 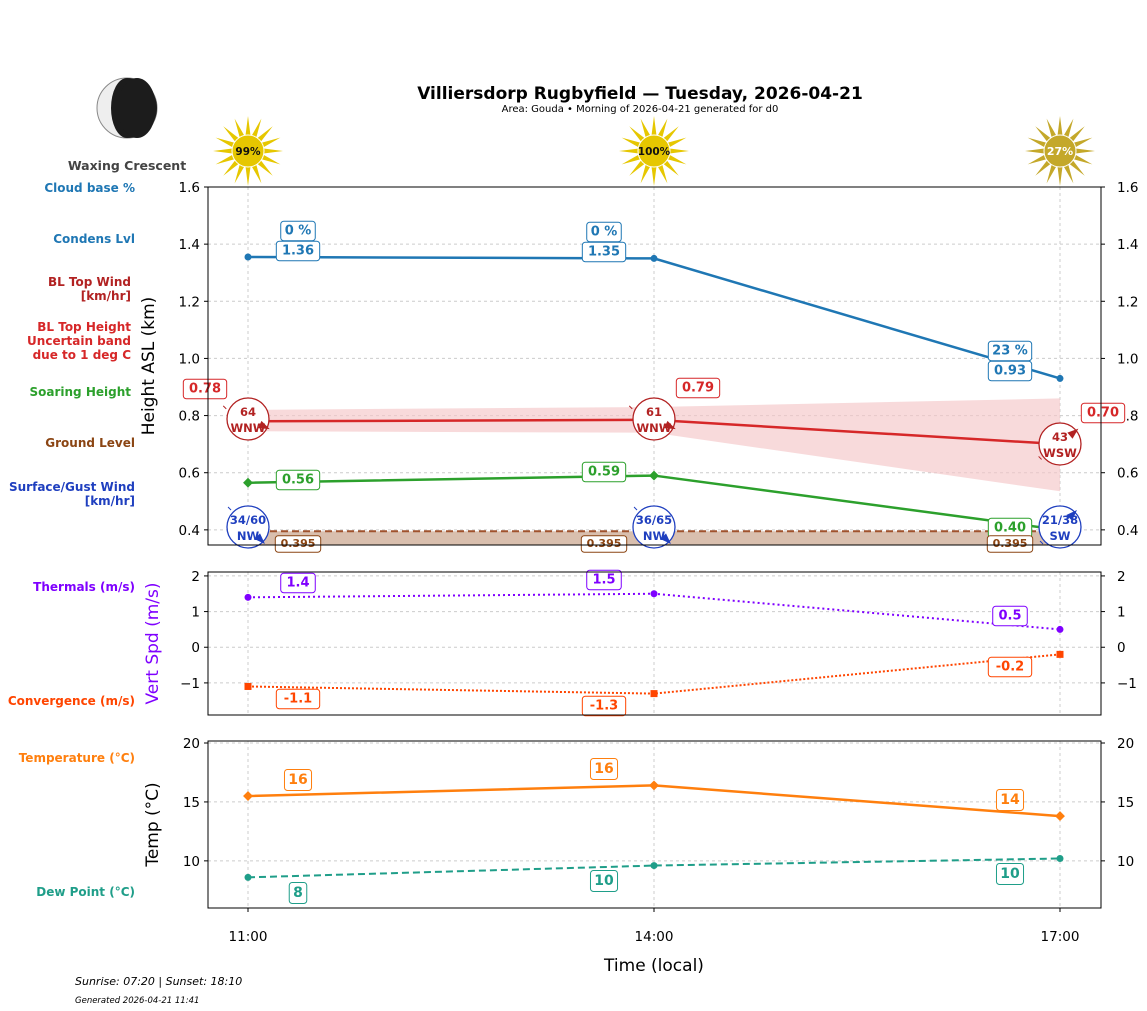 I want to click on legend-label-line: Condens Lvl, so click(x=94, y=239).